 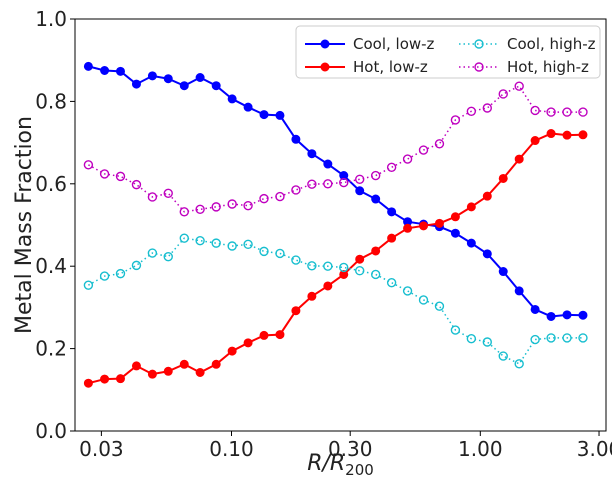 What do you see at coordinates (51, 266) in the screenshot?
I see `y-tick-label: 0.4` at bounding box center [51, 266].